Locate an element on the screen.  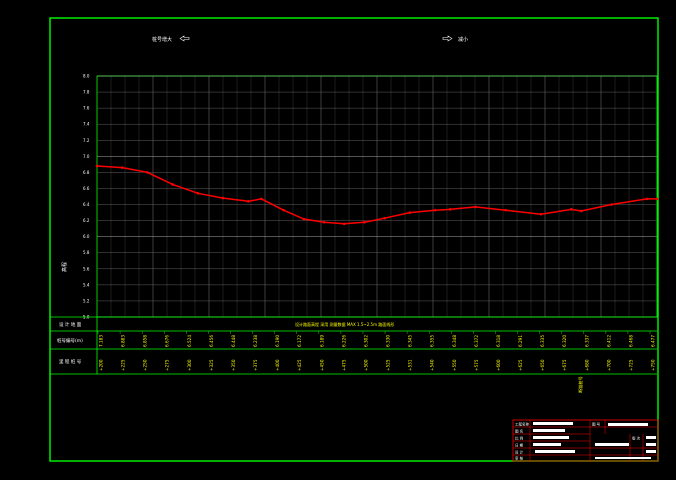
elevation-value: 6.337 is located at coordinates (586, 341).